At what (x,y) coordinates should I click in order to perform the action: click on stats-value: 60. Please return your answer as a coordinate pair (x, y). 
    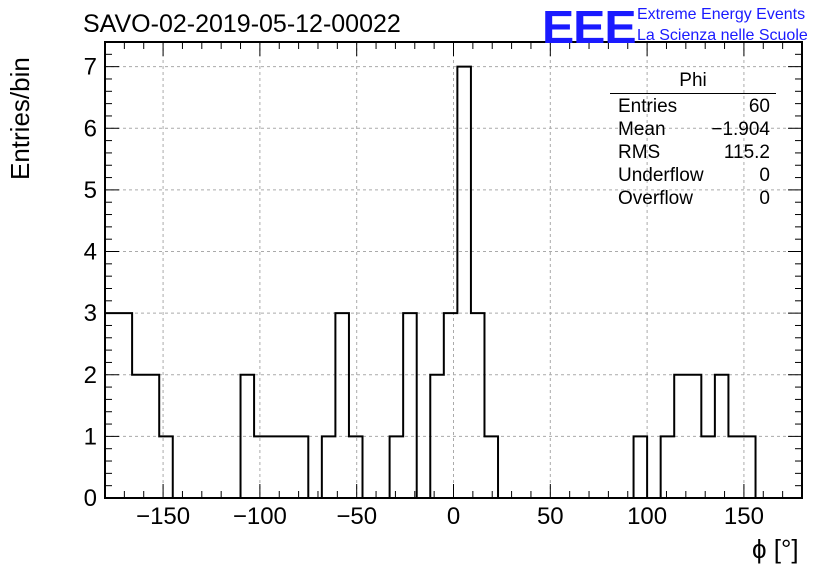
    Looking at the image, I should click on (759, 106).